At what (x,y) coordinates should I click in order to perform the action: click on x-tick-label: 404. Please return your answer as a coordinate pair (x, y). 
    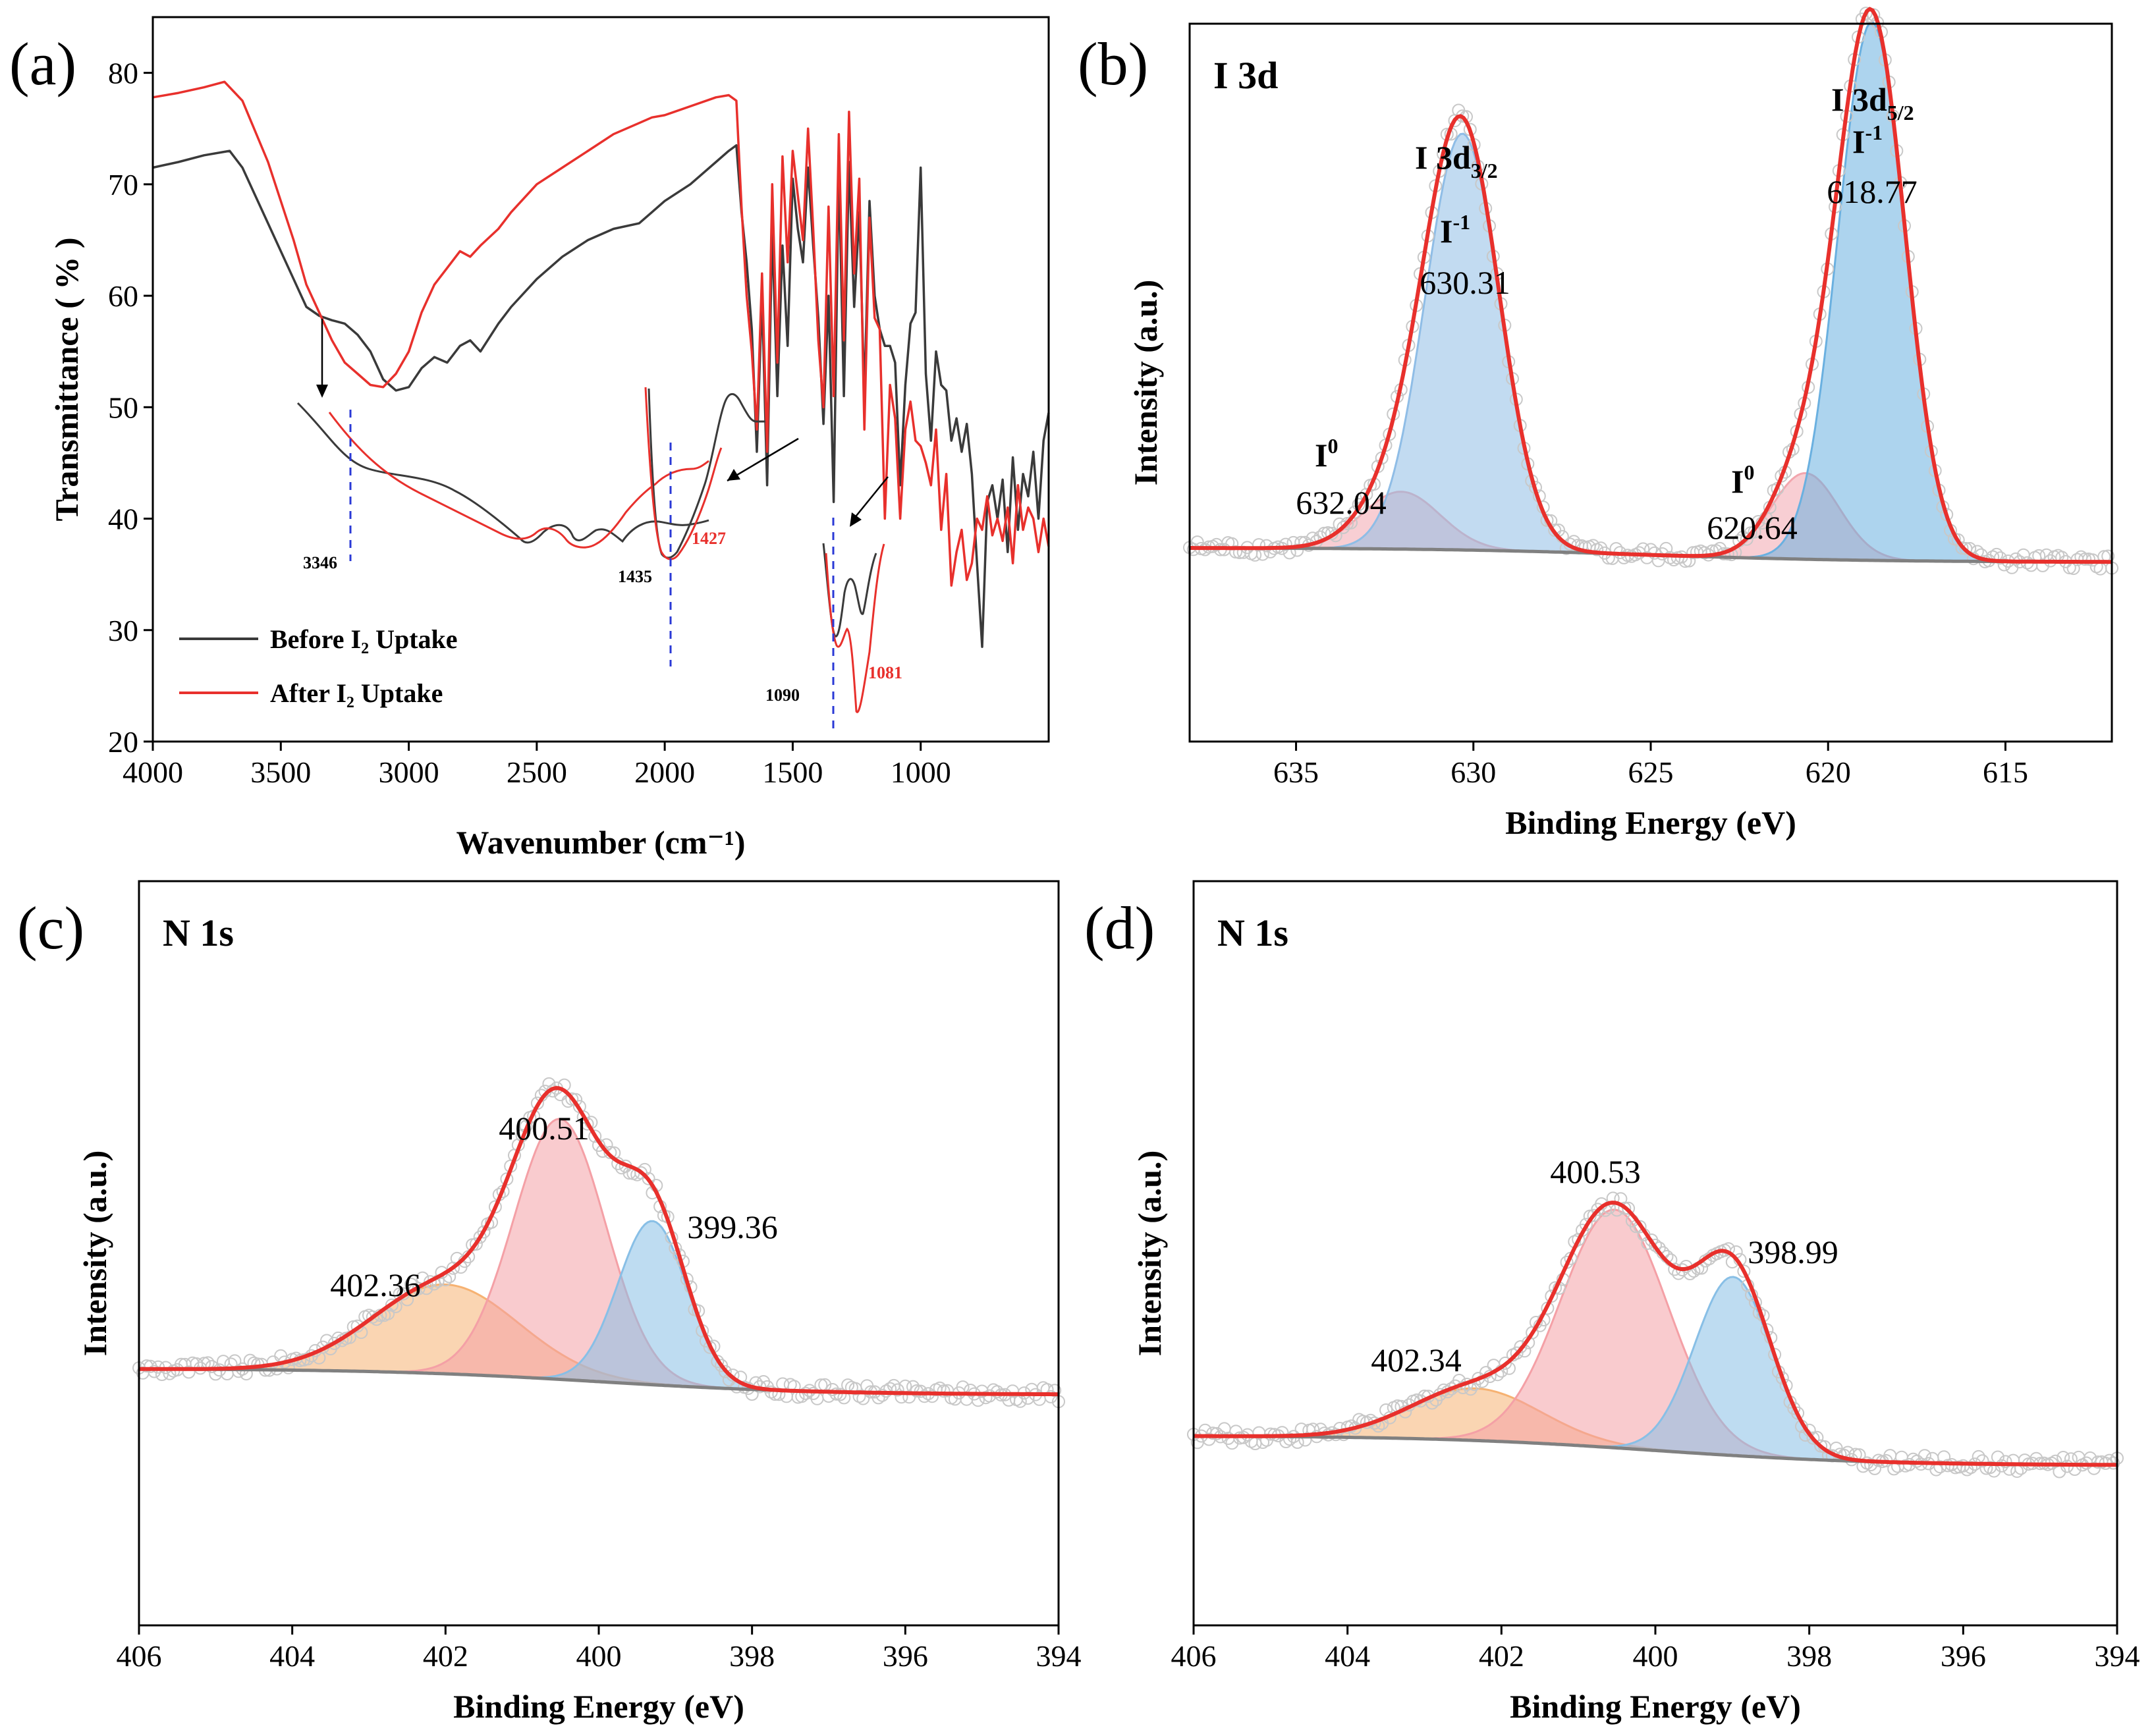
    Looking at the image, I should click on (1347, 1656).